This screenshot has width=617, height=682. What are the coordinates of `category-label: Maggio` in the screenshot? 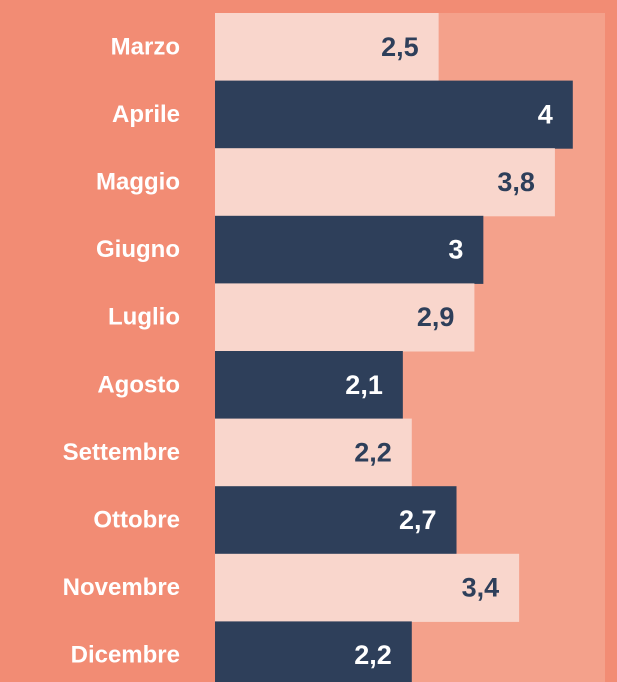 It's located at (138, 182).